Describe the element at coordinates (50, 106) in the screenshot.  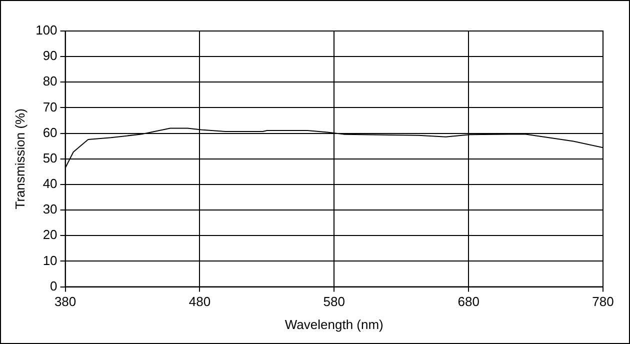
I see `y-tick-label: 70` at that location.